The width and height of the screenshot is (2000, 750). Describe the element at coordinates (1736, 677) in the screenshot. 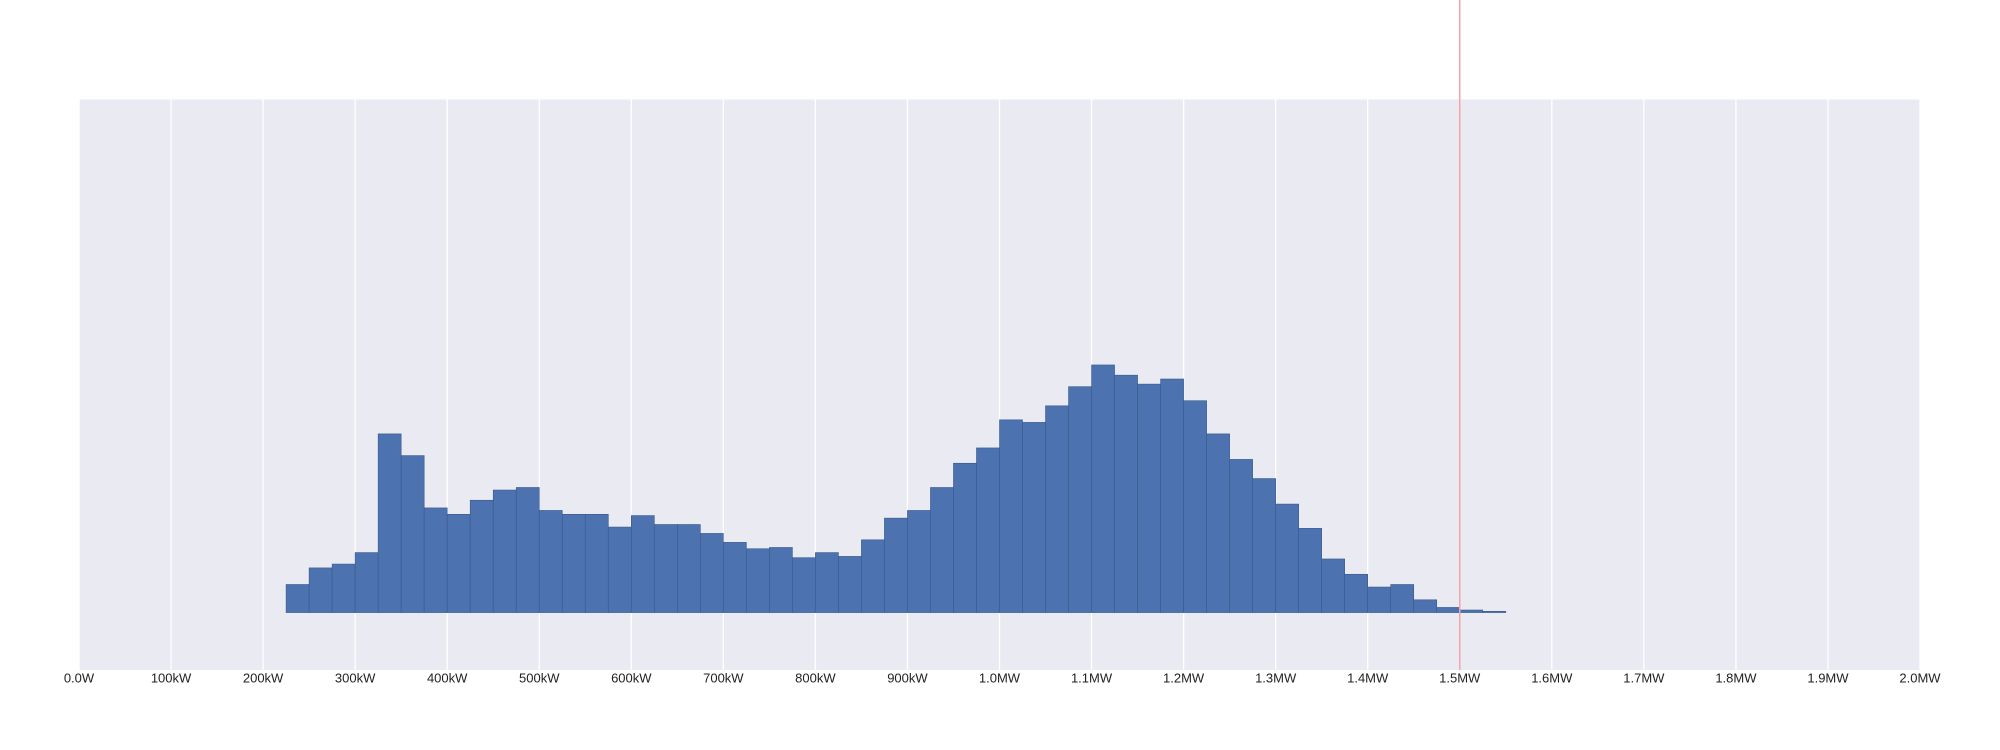

I see `x-tick-label: 1.8MW` at that location.